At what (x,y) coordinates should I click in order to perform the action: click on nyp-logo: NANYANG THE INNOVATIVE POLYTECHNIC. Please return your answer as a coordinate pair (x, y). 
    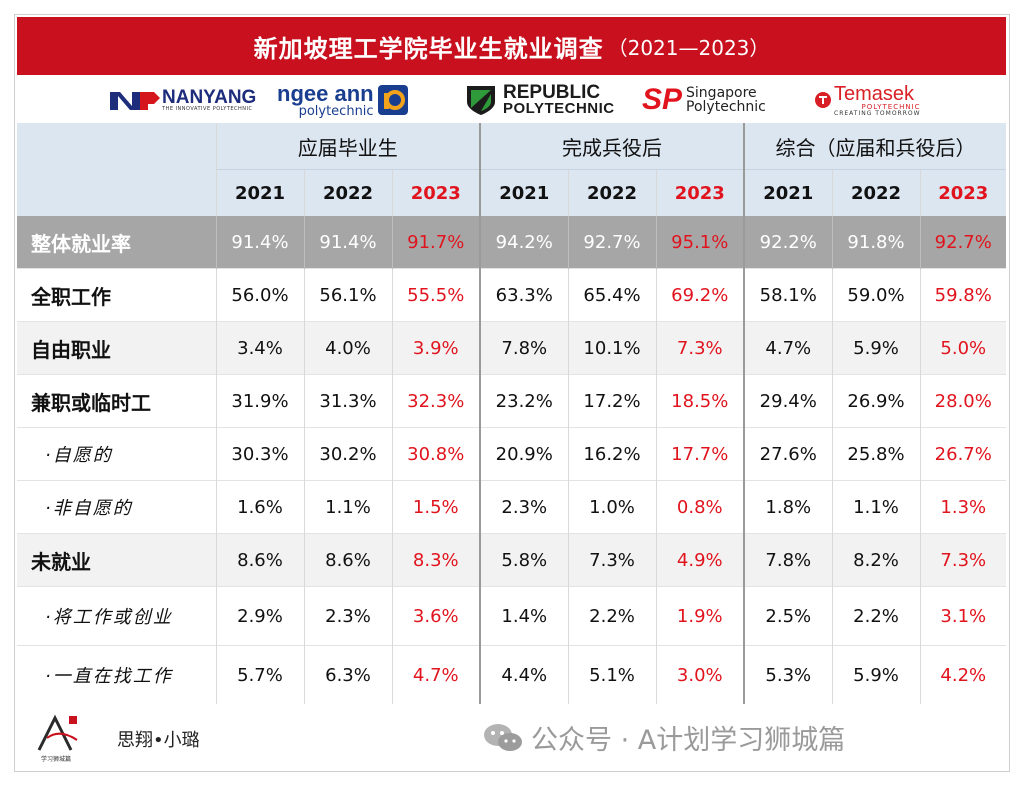
    Looking at the image, I should click on (183, 100).